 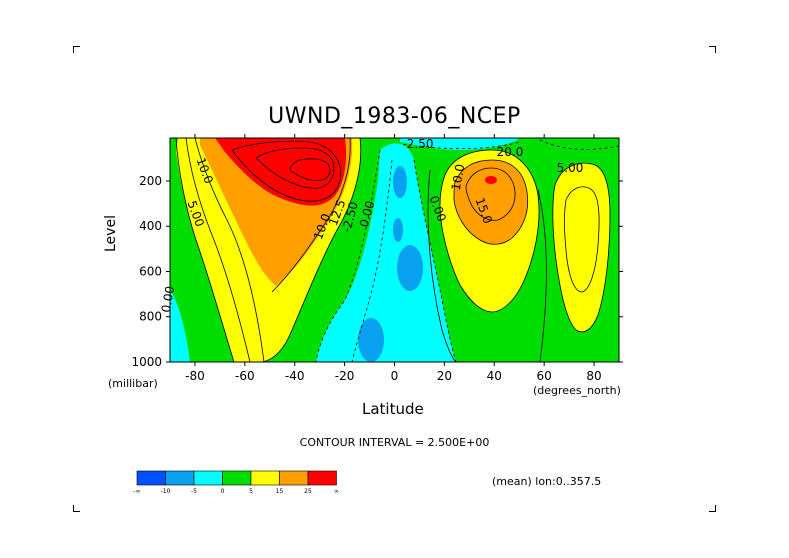 I want to click on x-tick-label: -80, so click(x=195, y=376).